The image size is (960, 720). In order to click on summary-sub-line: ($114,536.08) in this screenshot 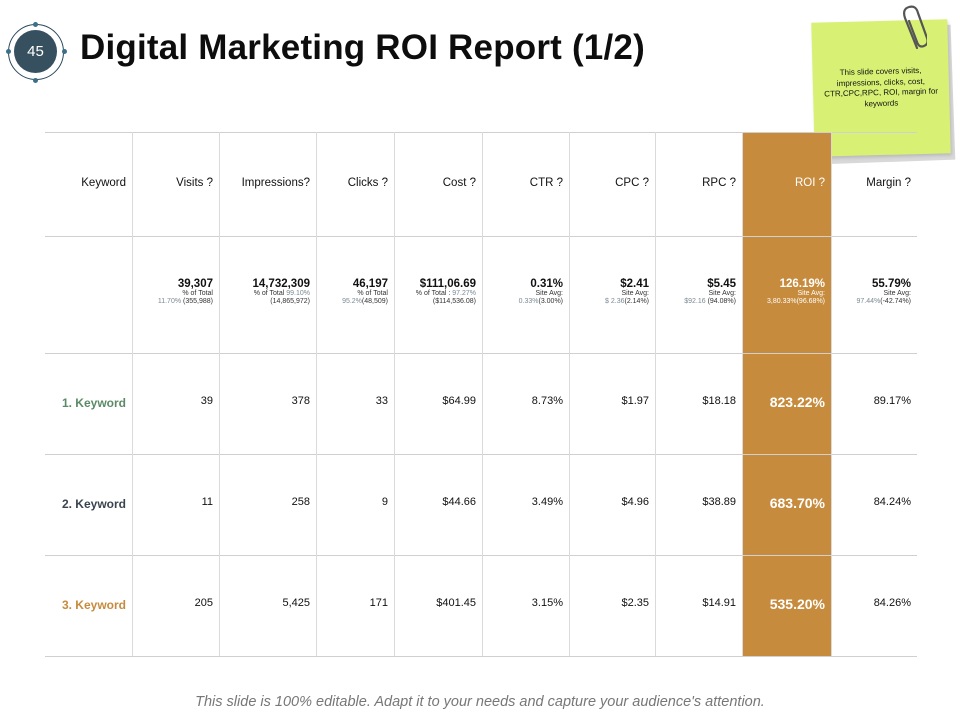, I will do `click(454, 301)`.